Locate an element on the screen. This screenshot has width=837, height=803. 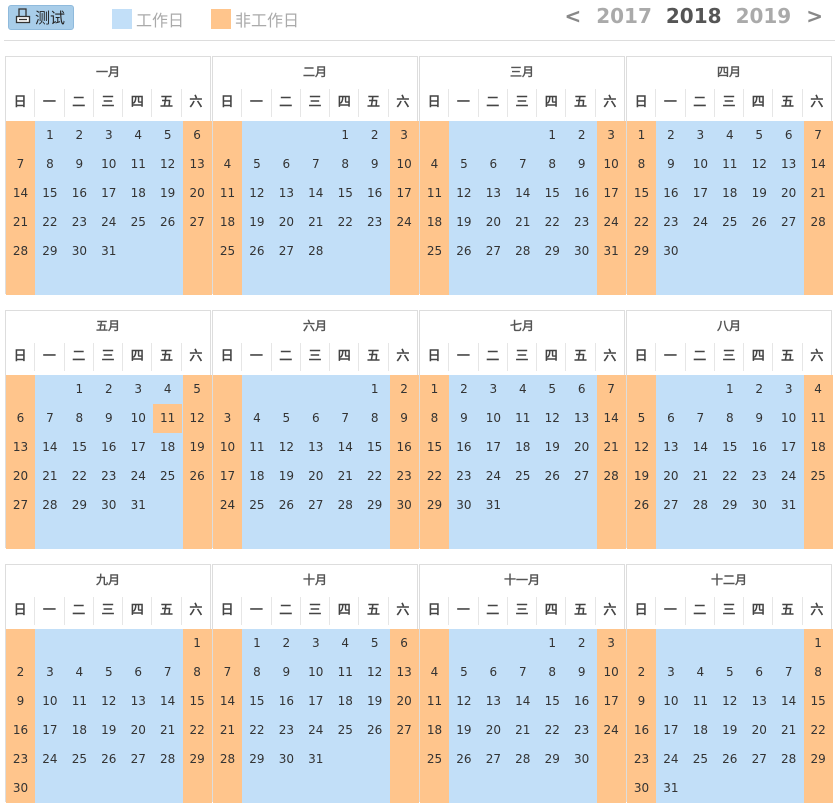
next-year-icon: > is located at coordinates (814, 16).